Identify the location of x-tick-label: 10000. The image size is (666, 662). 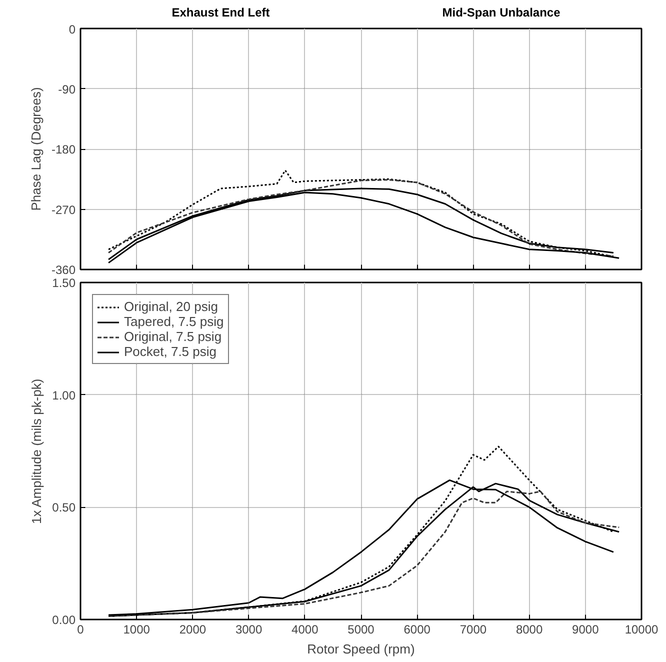
(641, 629).